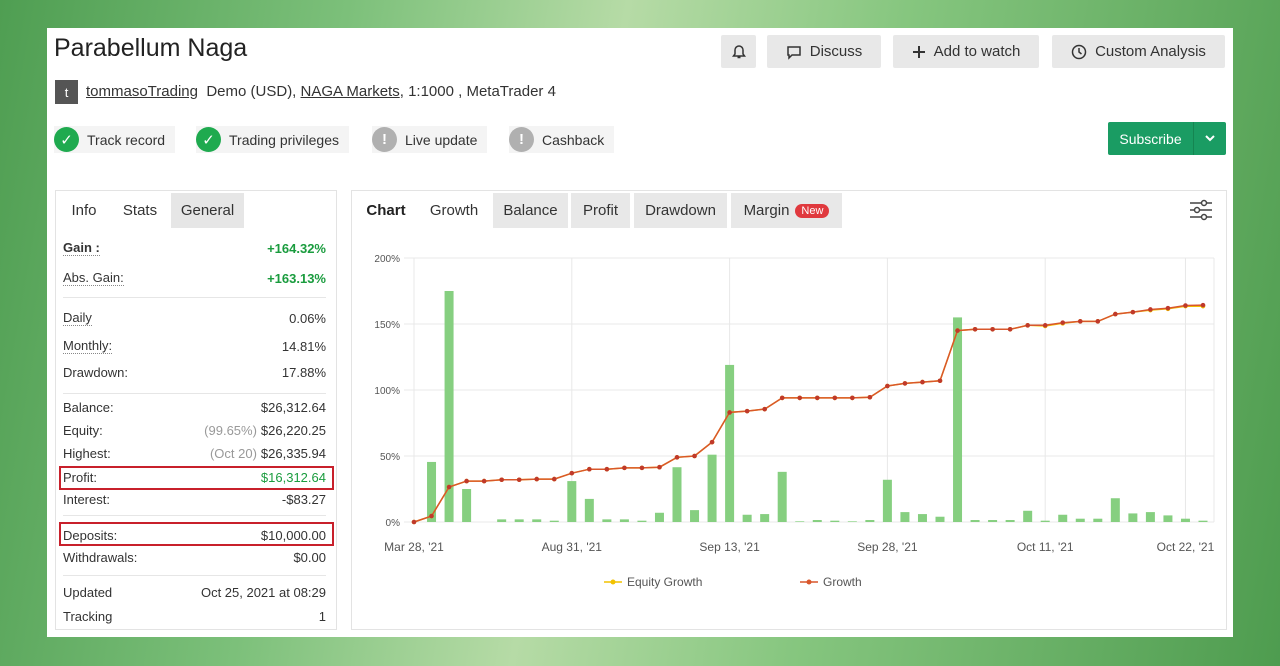 The image size is (1280, 666). What do you see at coordinates (454, 210) in the screenshot?
I see `chart-tab: Growth` at bounding box center [454, 210].